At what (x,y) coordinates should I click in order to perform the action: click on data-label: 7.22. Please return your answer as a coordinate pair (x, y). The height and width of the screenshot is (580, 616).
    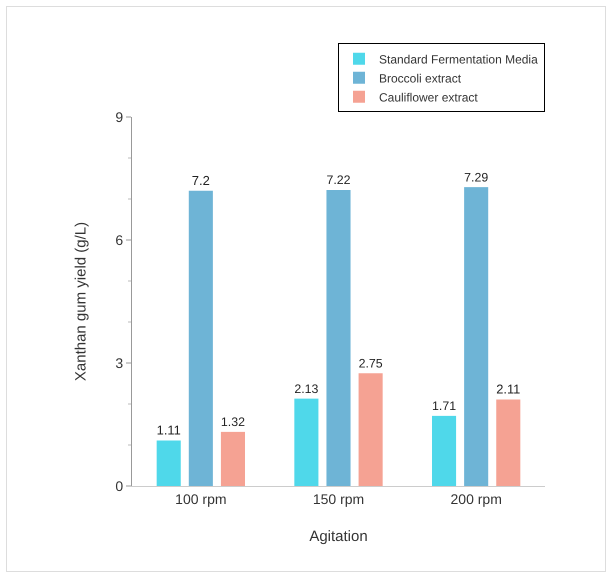
    Looking at the image, I should click on (338, 180).